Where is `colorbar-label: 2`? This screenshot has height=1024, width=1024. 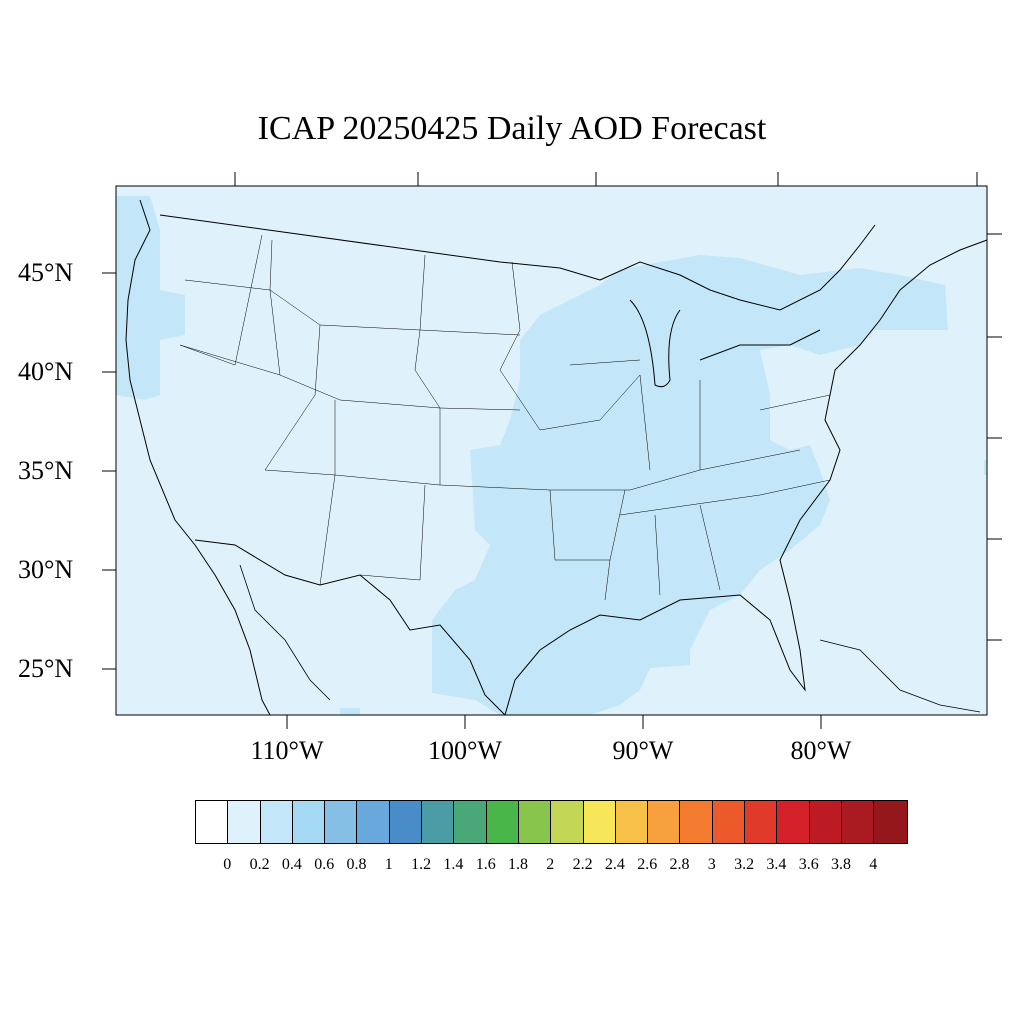
colorbar-label: 2 is located at coordinates (550, 864).